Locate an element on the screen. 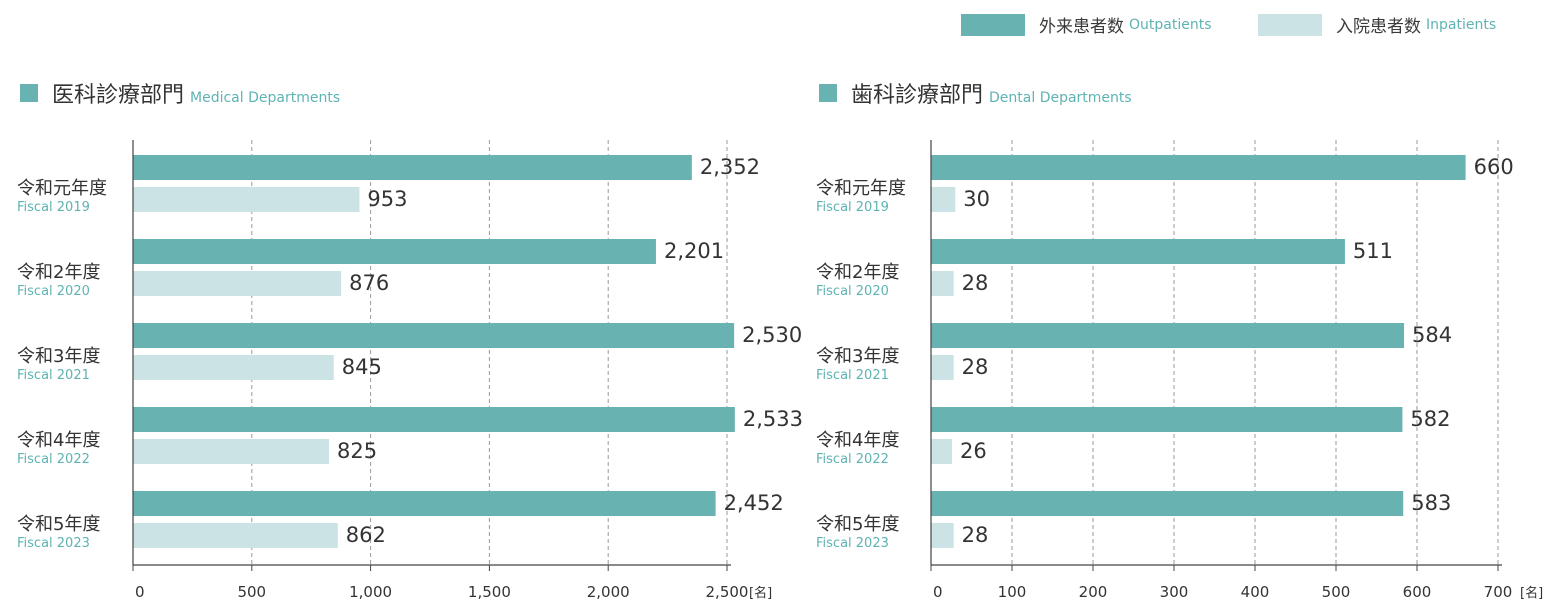  dental-panel-title: 歯科診療部門 Dental Departments is located at coordinates (975, 93).